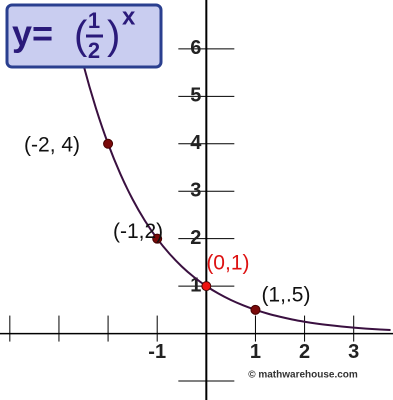 The image size is (393, 400). I want to click on point-label: (-1,2), so click(138, 231).